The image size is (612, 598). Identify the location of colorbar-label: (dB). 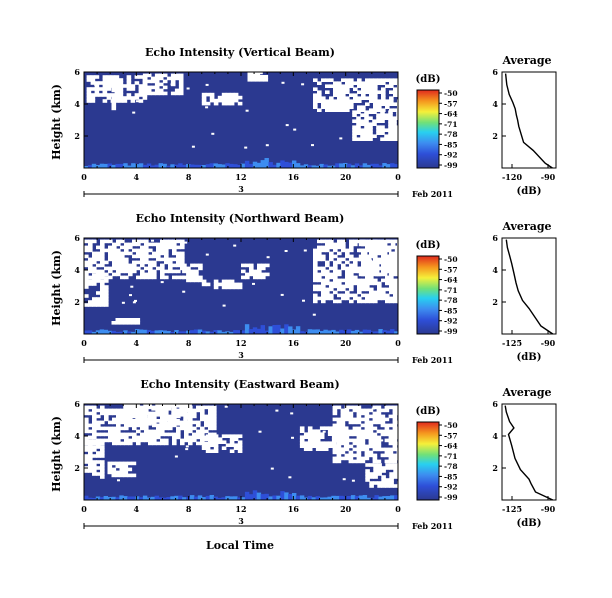
(428, 411).